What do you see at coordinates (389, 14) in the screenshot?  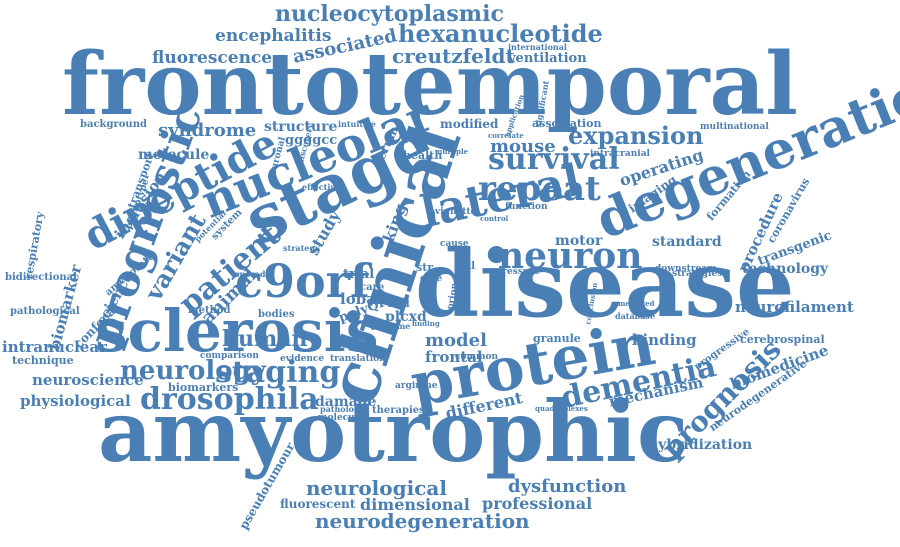 I see `word: nucleocytoplasmic` at bounding box center [389, 14].